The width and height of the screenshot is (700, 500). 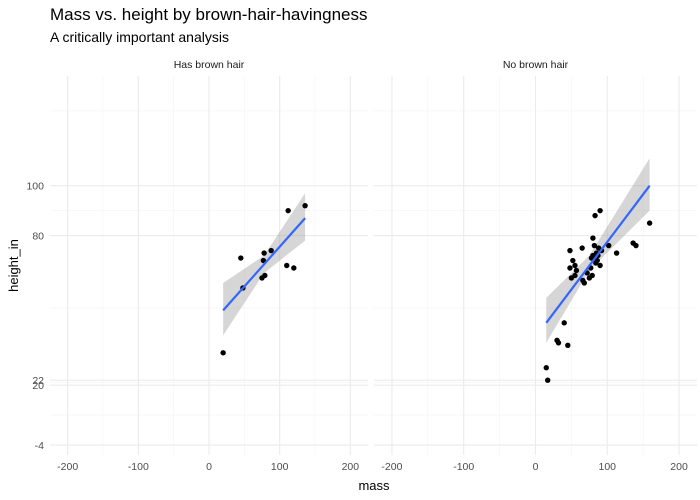 I want to click on chart-title: Mass vs. height by brown-hair-havingness, so click(x=209, y=14).